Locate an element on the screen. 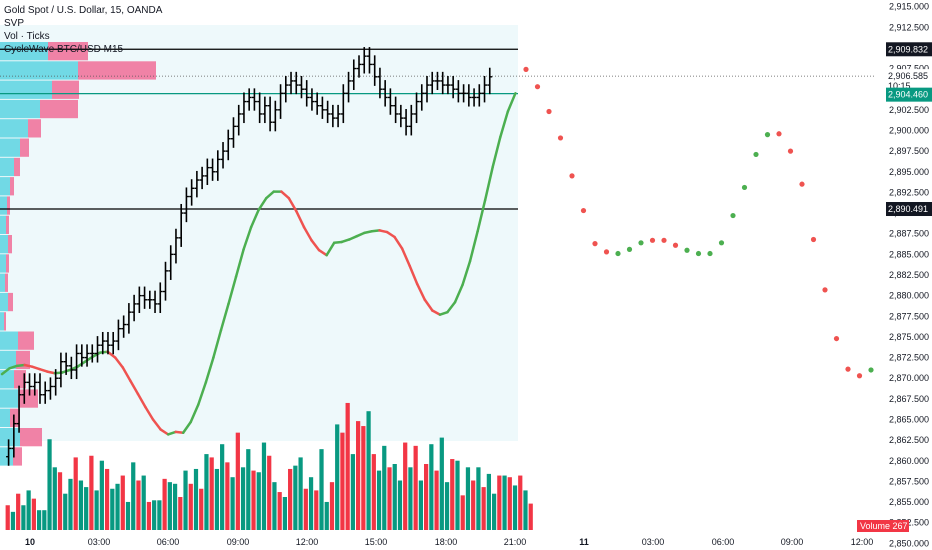 The image size is (932, 550). volume-bars is located at coordinates (269, 466).